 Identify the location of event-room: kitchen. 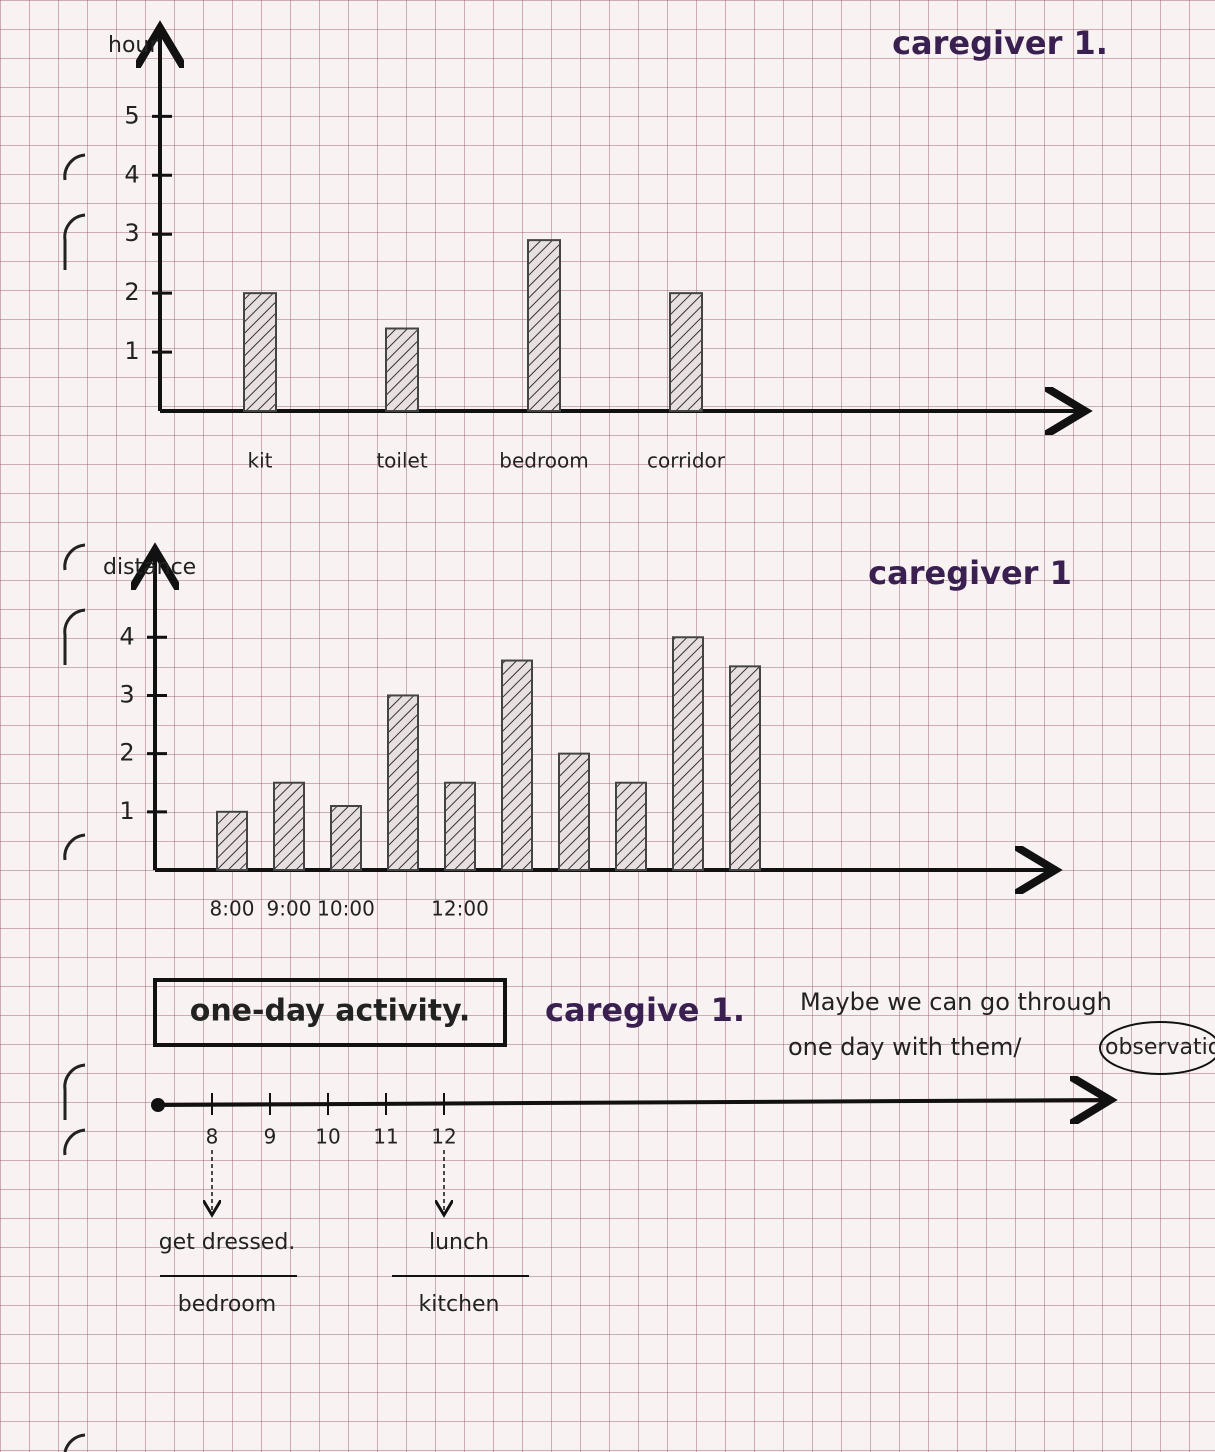
(459, 1304).